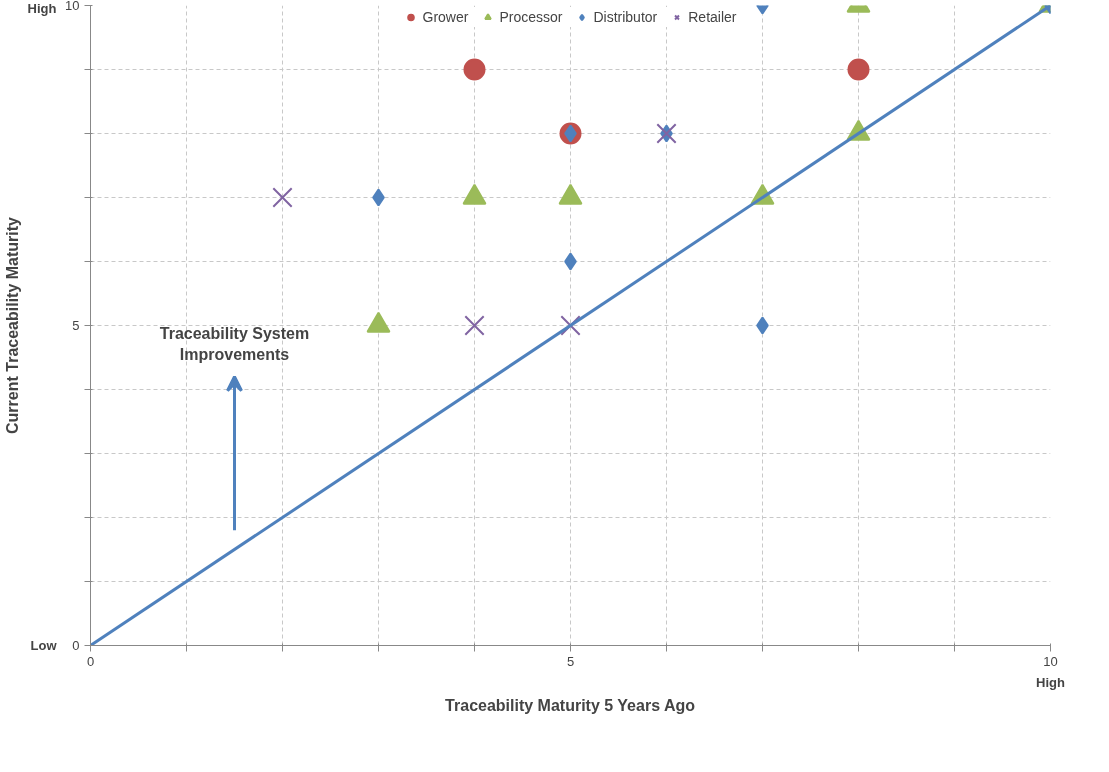 This screenshot has width=1109, height=772. I want to click on annotation: Traceability System Improvements, so click(234, 344).